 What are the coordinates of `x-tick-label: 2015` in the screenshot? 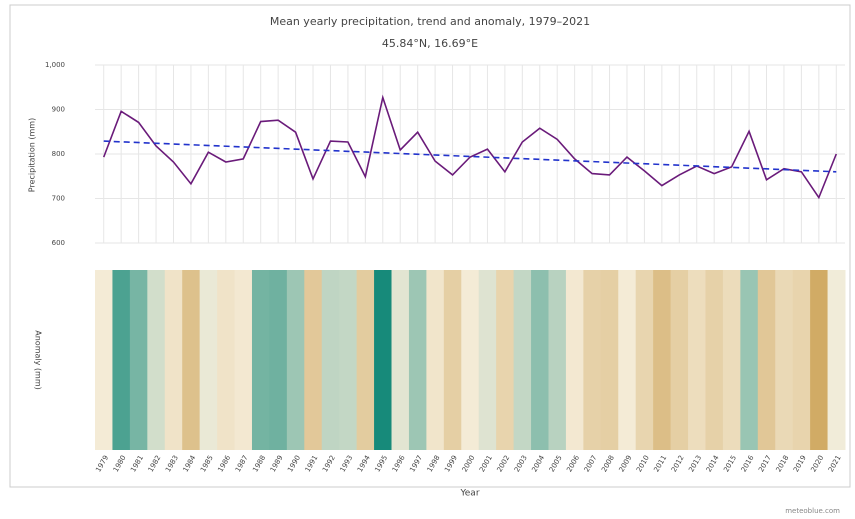 It's located at (730, 463).